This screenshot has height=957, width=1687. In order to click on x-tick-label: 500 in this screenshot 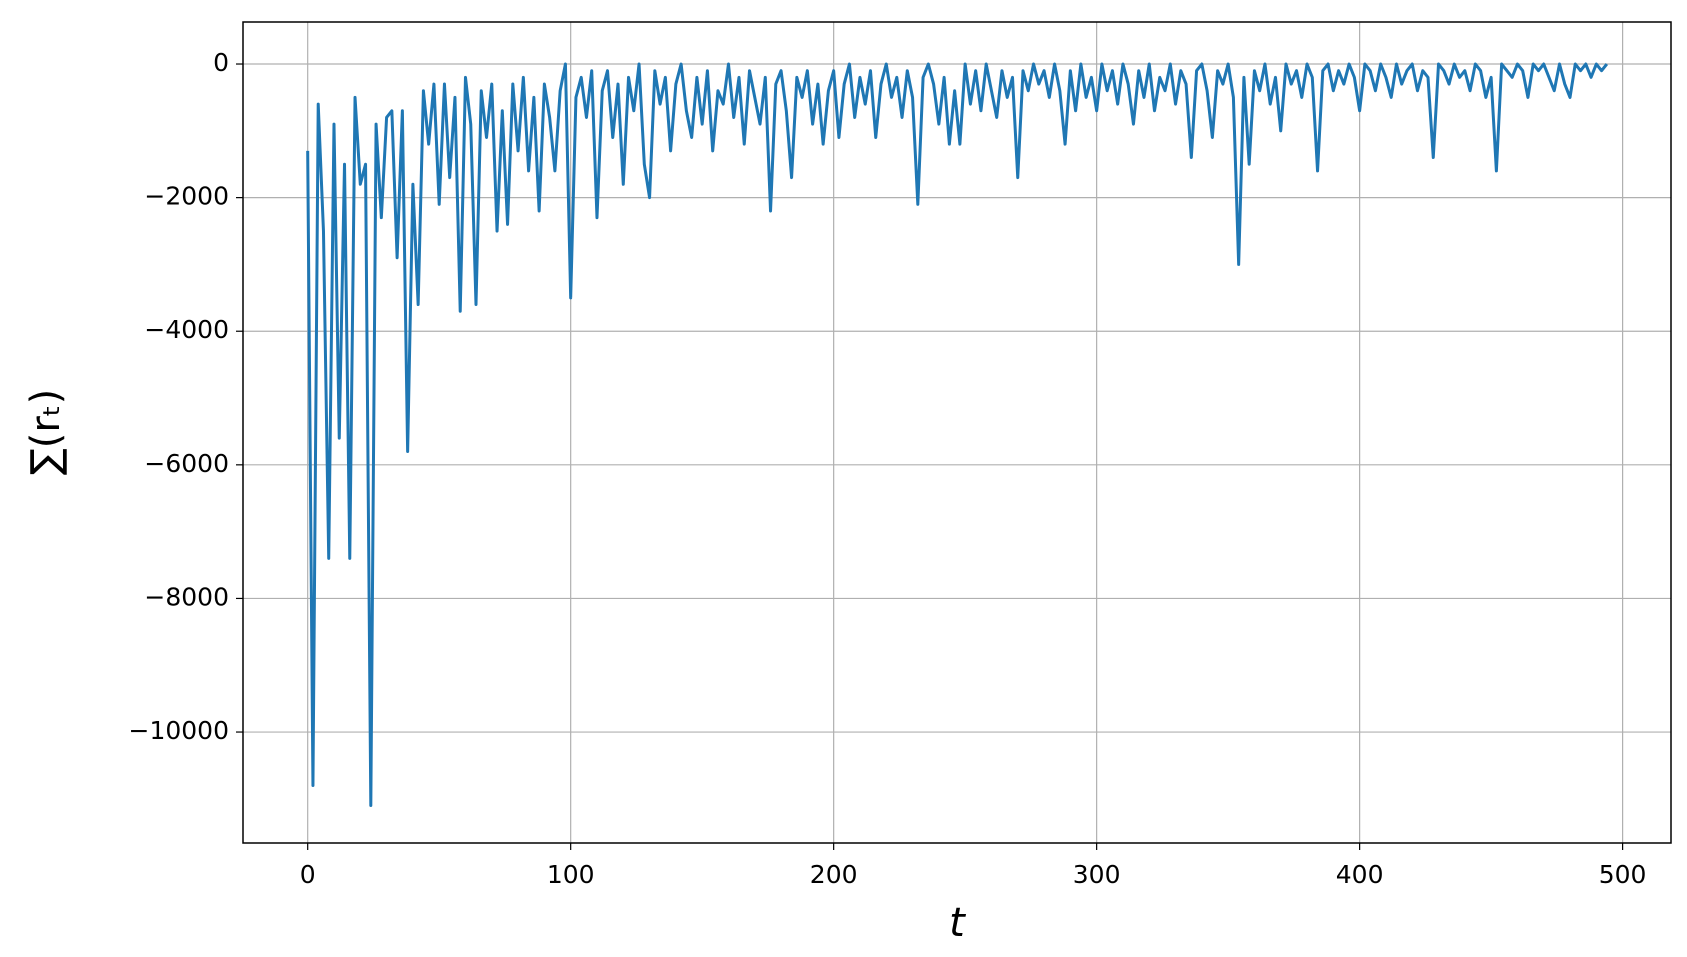, I will do `click(1623, 874)`.